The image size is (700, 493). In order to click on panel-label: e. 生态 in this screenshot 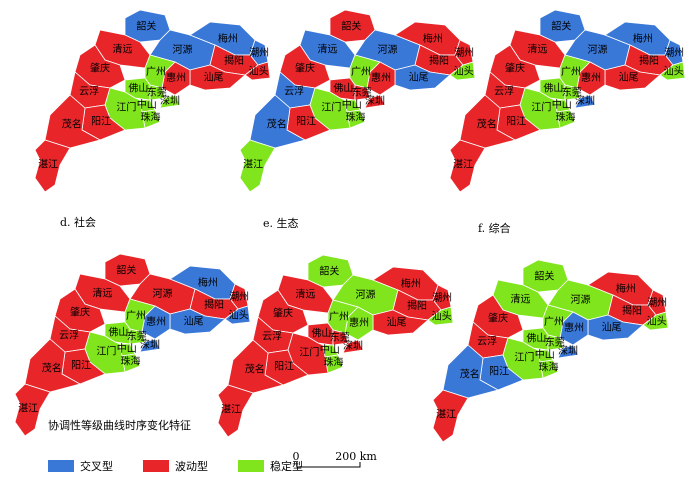, I will do `click(281, 223)`.